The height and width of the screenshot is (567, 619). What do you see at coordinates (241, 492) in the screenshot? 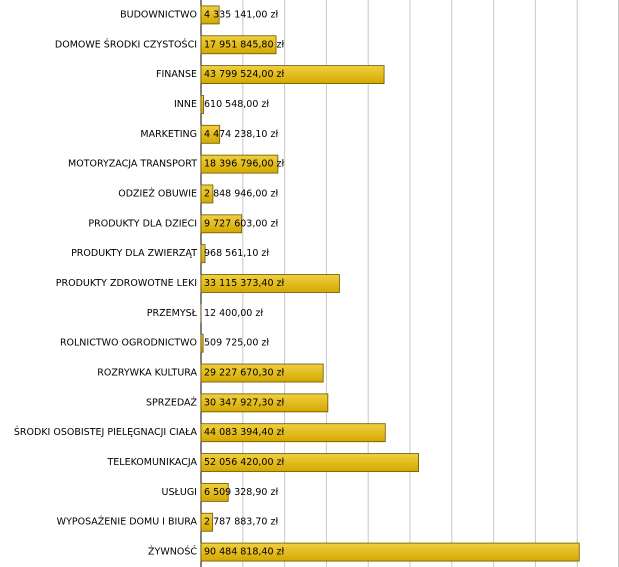
I see `value-label: 6 509 328,90 zł` at bounding box center [241, 492].